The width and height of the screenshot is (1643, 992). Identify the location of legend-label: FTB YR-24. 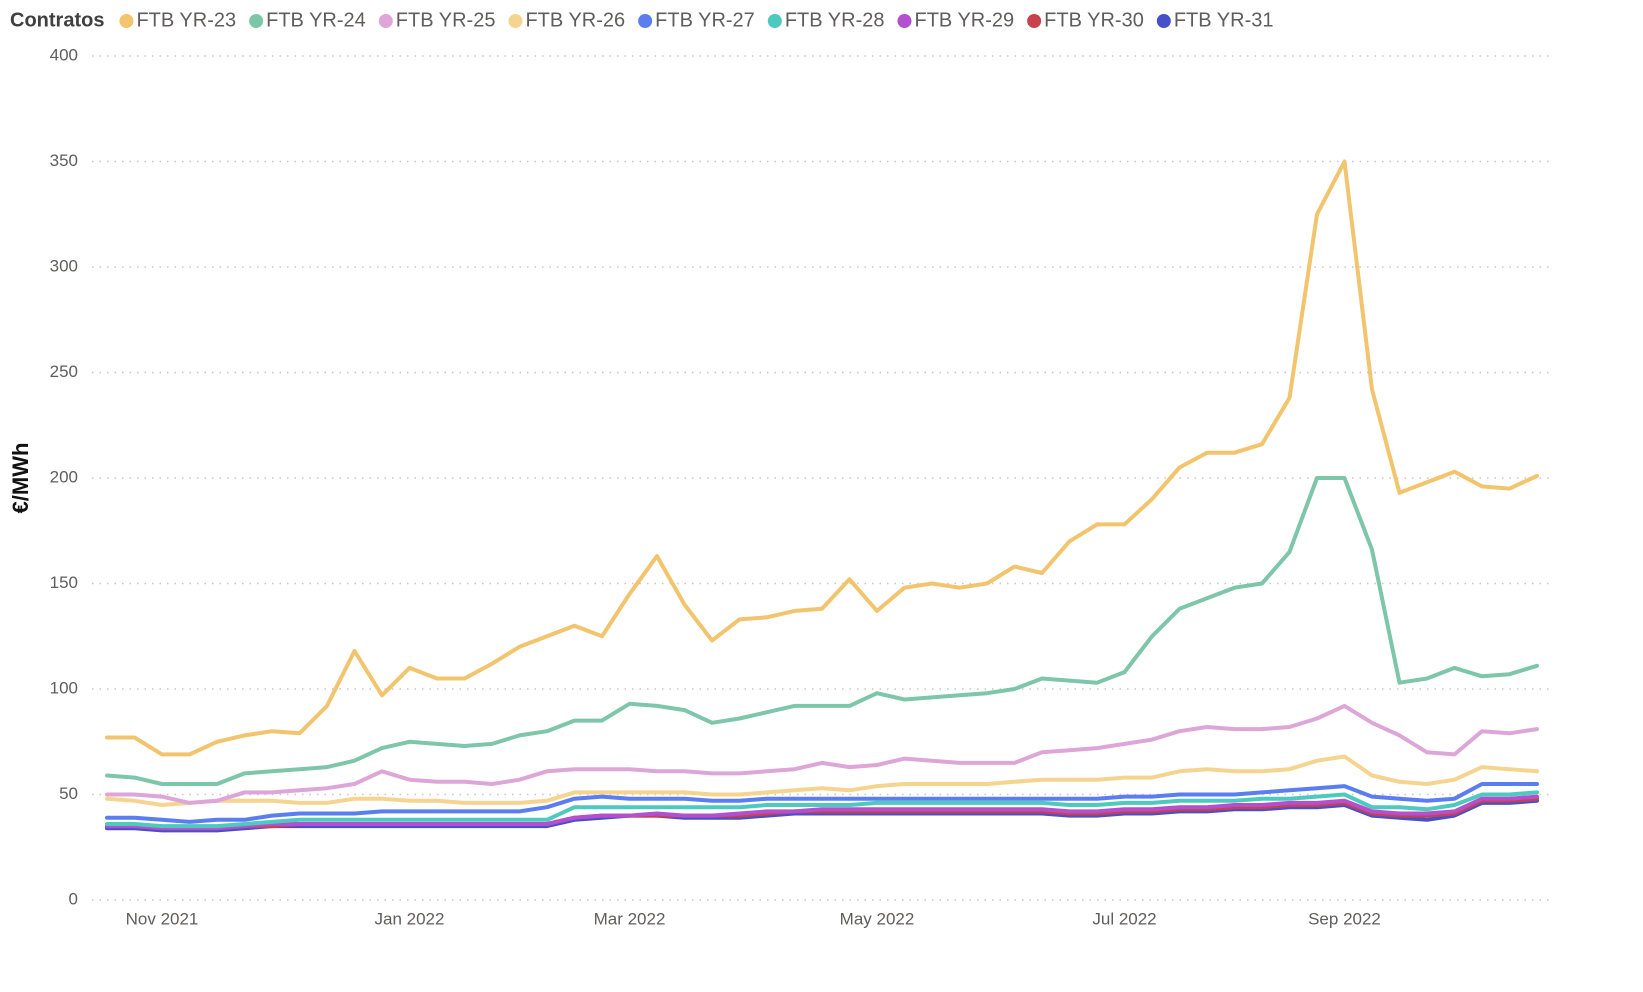
(316, 20).